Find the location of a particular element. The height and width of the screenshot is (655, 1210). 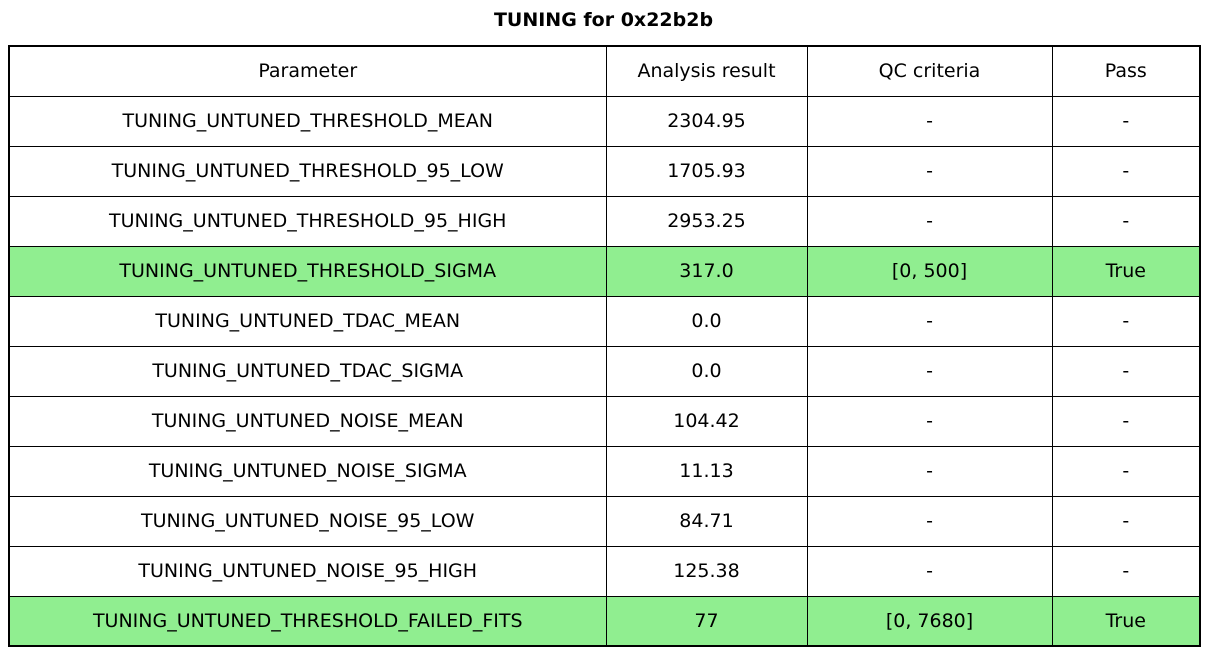

table-row: TUNING_UNTUNED_THRESHOLD_95_LOW 1705.93- - is located at coordinates (604, 171).